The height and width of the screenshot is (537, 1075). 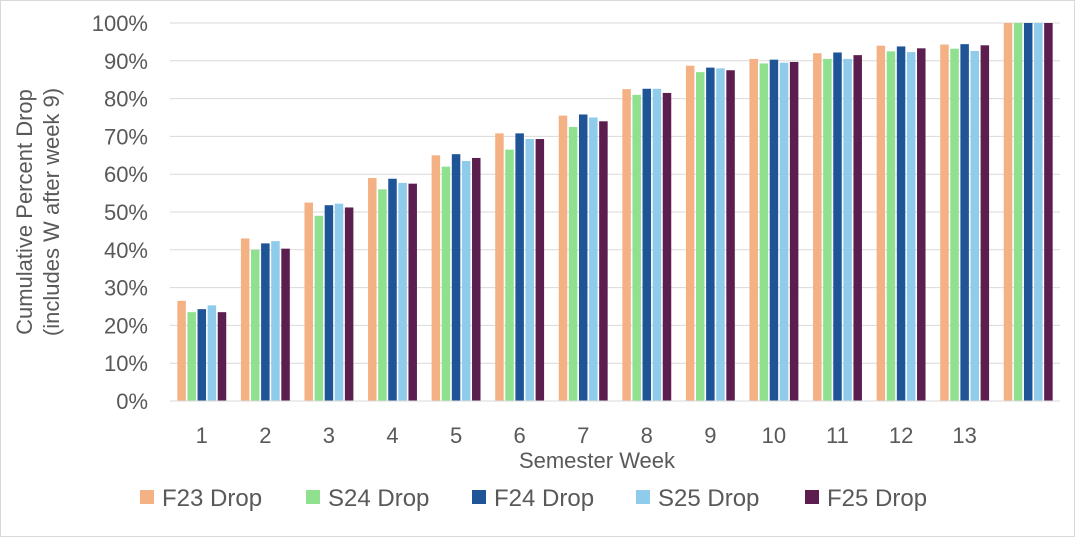 I want to click on x-axis-title: Semester Week, so click(x=597, y=460).